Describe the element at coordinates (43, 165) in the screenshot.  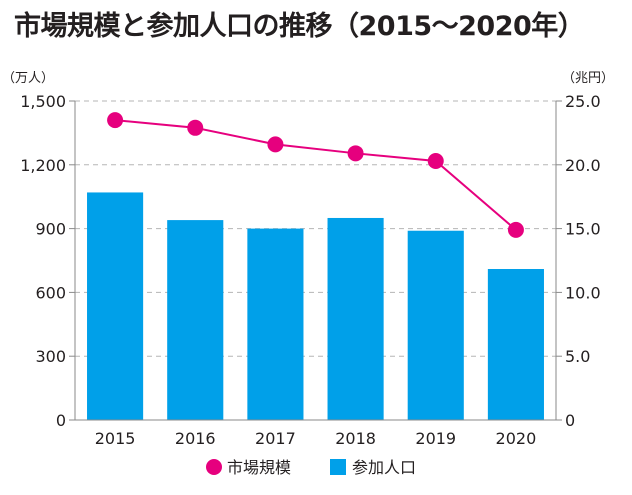
I see `left-tick-label: 1,200` at that location.